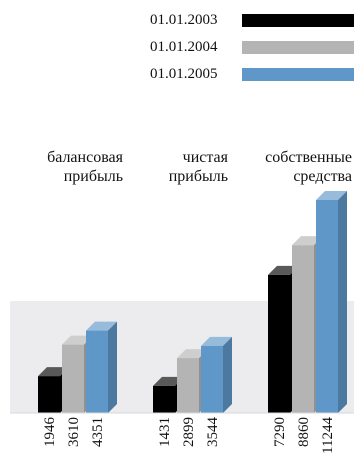 The image size is (354, 465). Describe the element at coordinates (184, 20) in the screenshot. I see `legend-label-2003: 01.01.2003` at that location.